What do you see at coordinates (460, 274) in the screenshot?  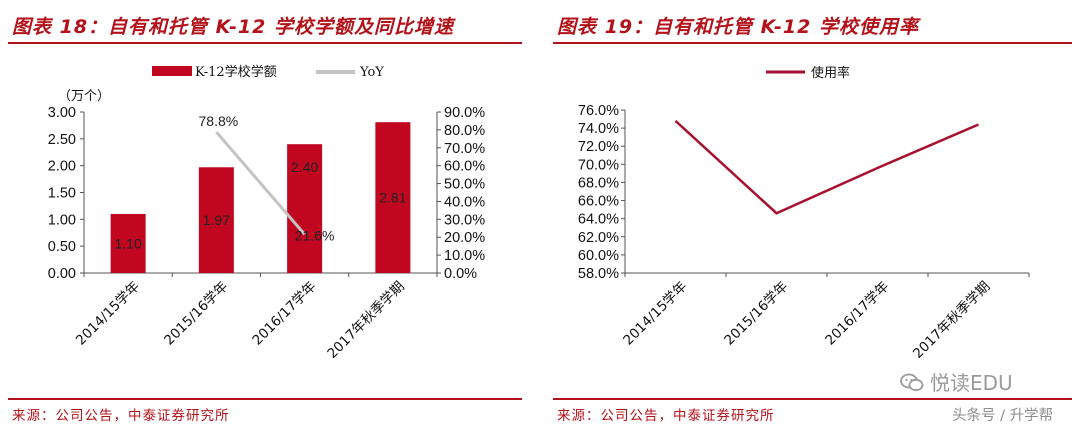 I see `y-tick-label-right: 0.0%` at bounding box center [460, 274].